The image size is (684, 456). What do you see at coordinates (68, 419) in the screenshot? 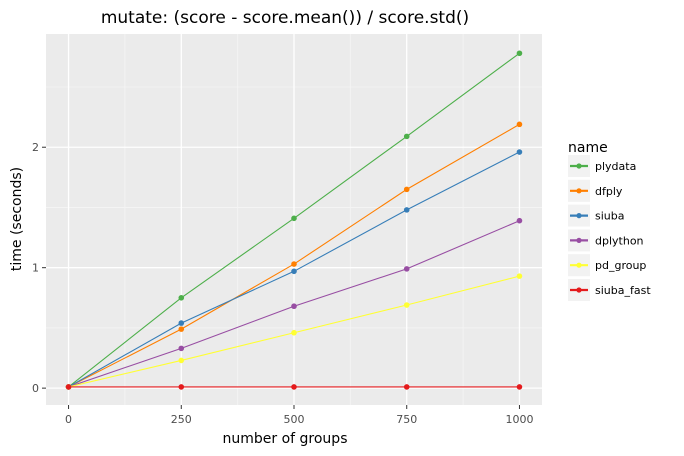
I see `x-tick-label: 0` at bounding box center [68, 419].